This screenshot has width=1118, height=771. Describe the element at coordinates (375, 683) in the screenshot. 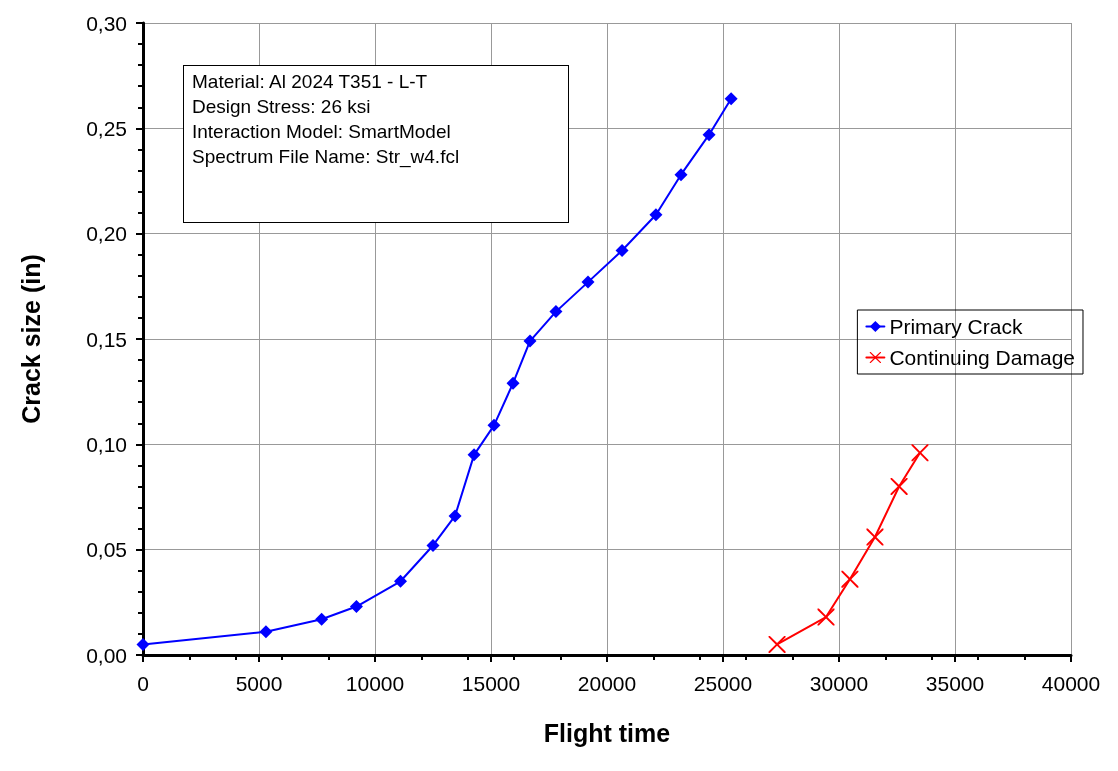

I see `x-tick-label: 10000` at that location.